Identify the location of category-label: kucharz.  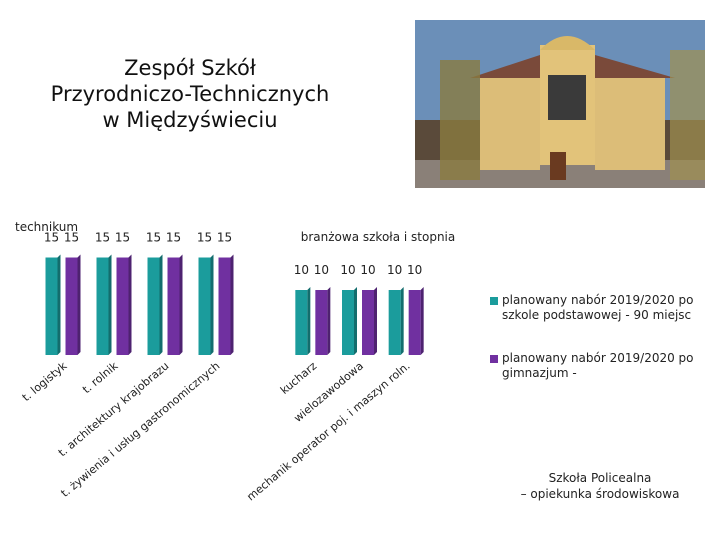
(299, 378).